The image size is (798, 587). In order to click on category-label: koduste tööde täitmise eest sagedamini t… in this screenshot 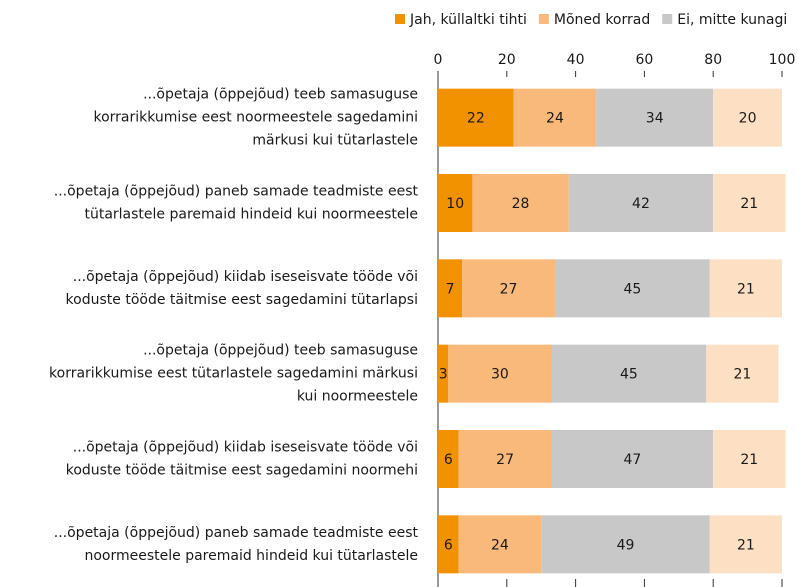, I will do `click(242, 300)`.